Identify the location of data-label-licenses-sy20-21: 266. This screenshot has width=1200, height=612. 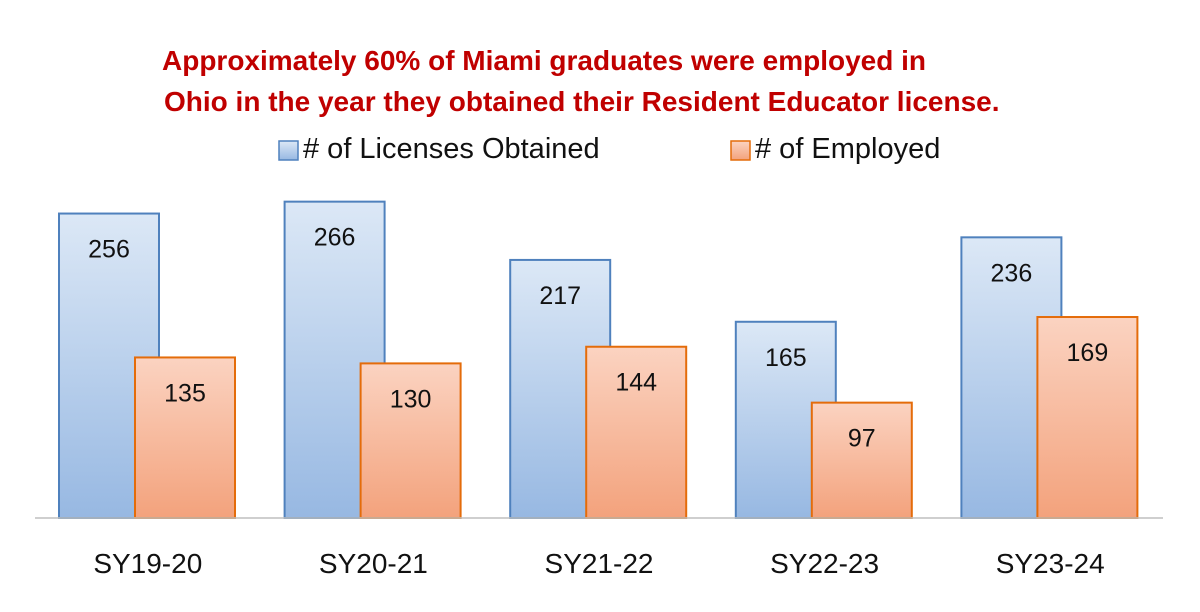
(335, 238).